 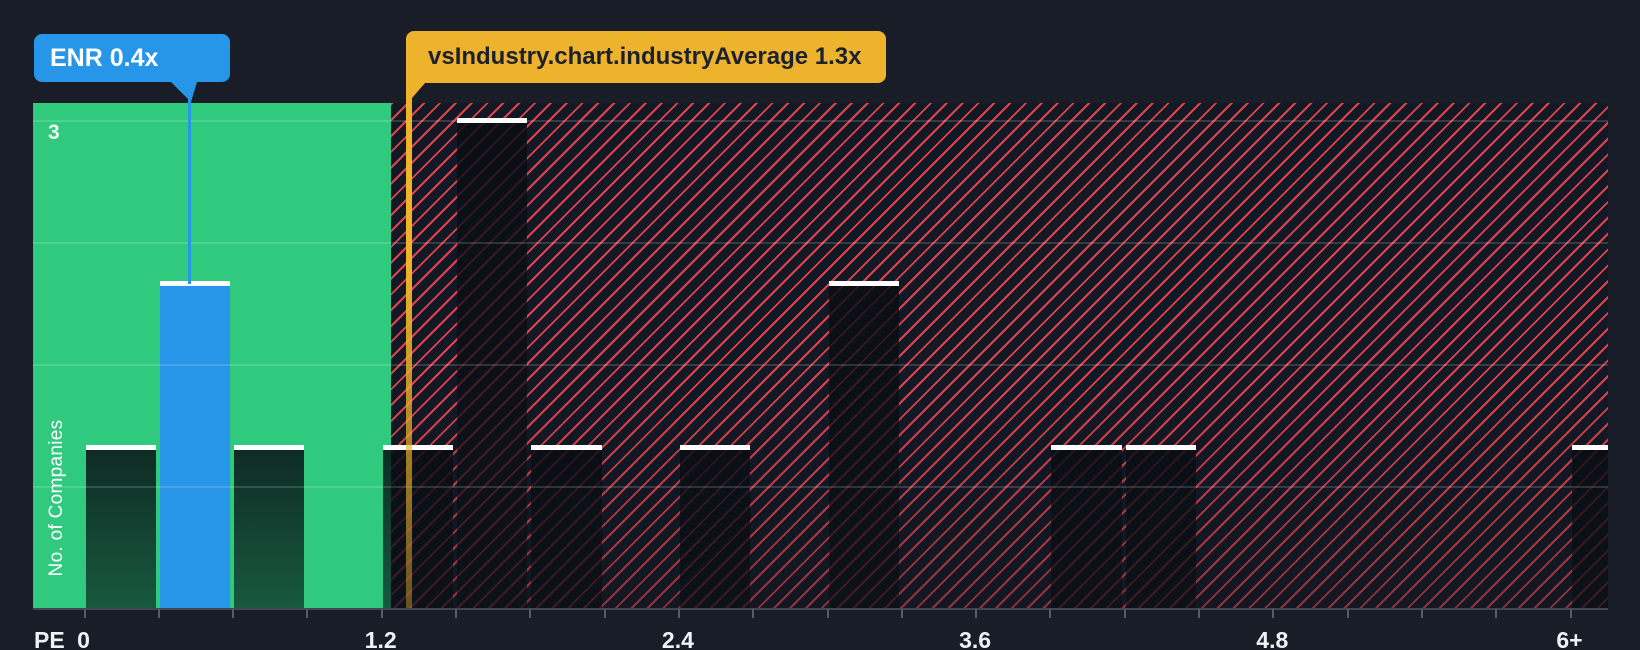 What do you see at coordinates (820, 609) in the screenshot?
I see `x-axis-line` at bounding box center [820, 609].